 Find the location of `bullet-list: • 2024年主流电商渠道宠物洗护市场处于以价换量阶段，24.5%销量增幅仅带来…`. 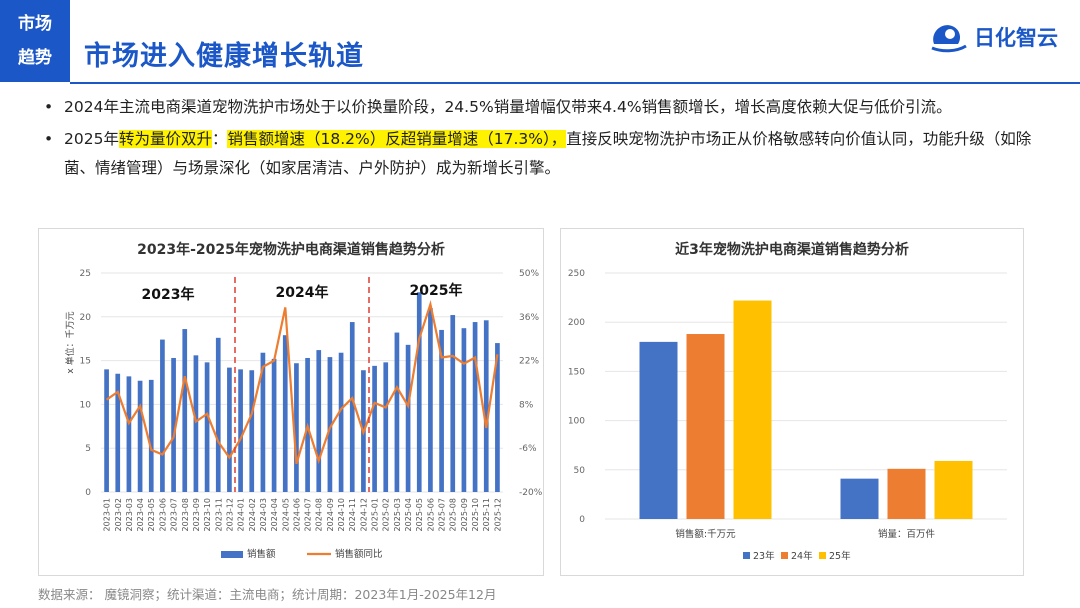

bullet-list: • 2024年主流电商渠道宠物洗护市场处于以价换量阶段，24.5%销量增幅仅带来… is located at coordinates (549, 138).